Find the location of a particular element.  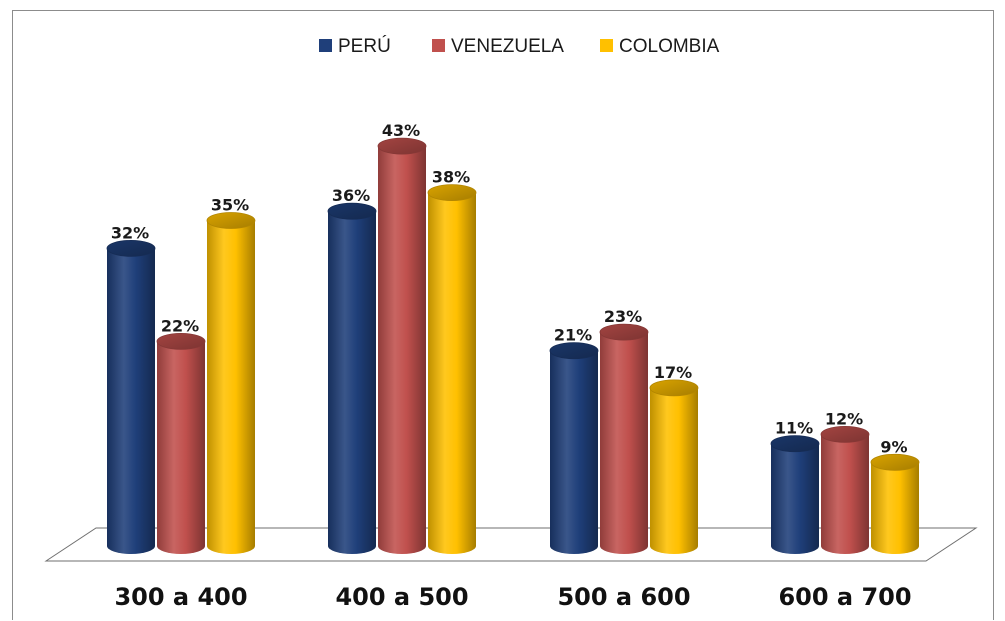

legend-label-colombia: COLOMBIA is located at coordinates (669, 46).